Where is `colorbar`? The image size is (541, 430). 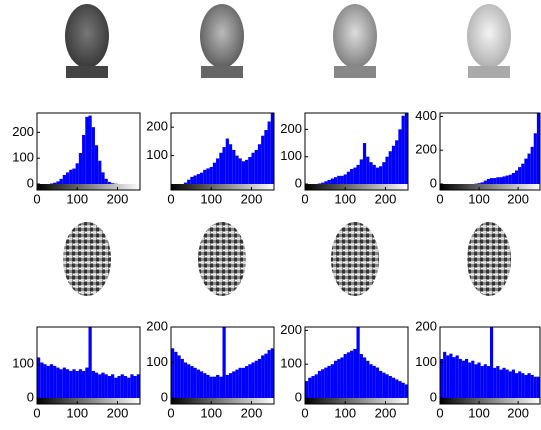 colorbar is located at coordinates (88, 401).